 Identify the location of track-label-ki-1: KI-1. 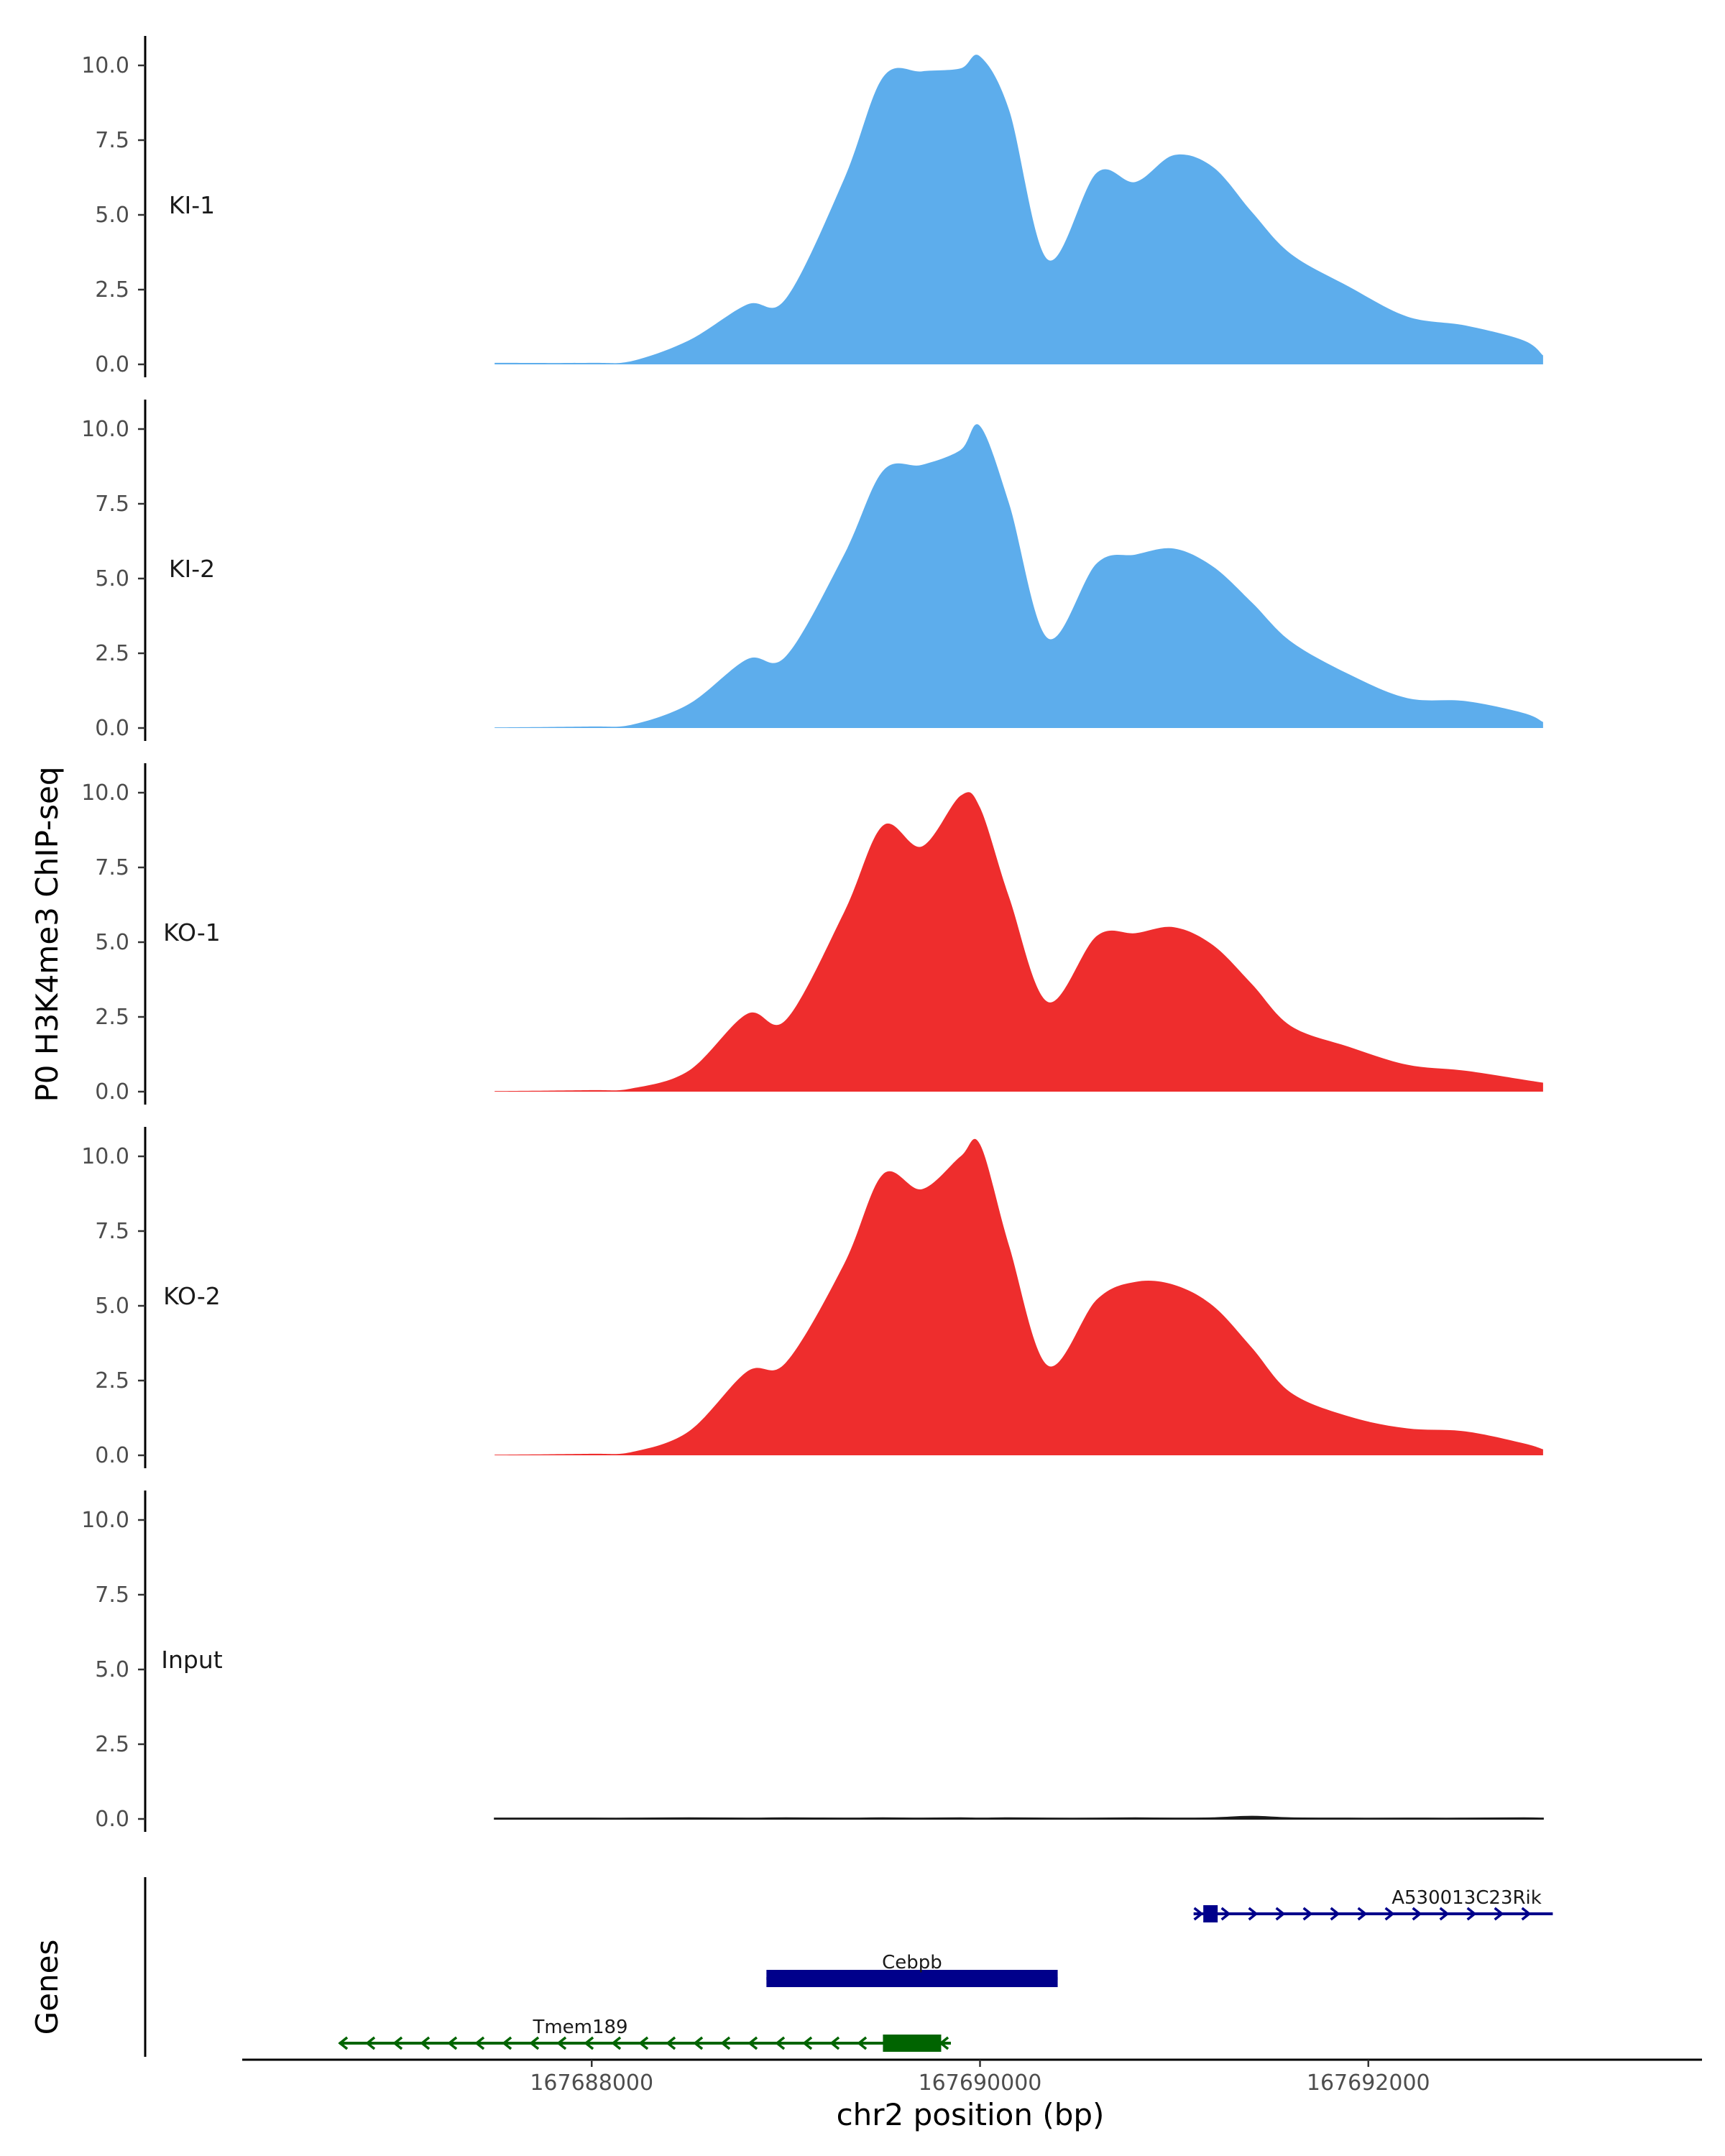
(192, 205).